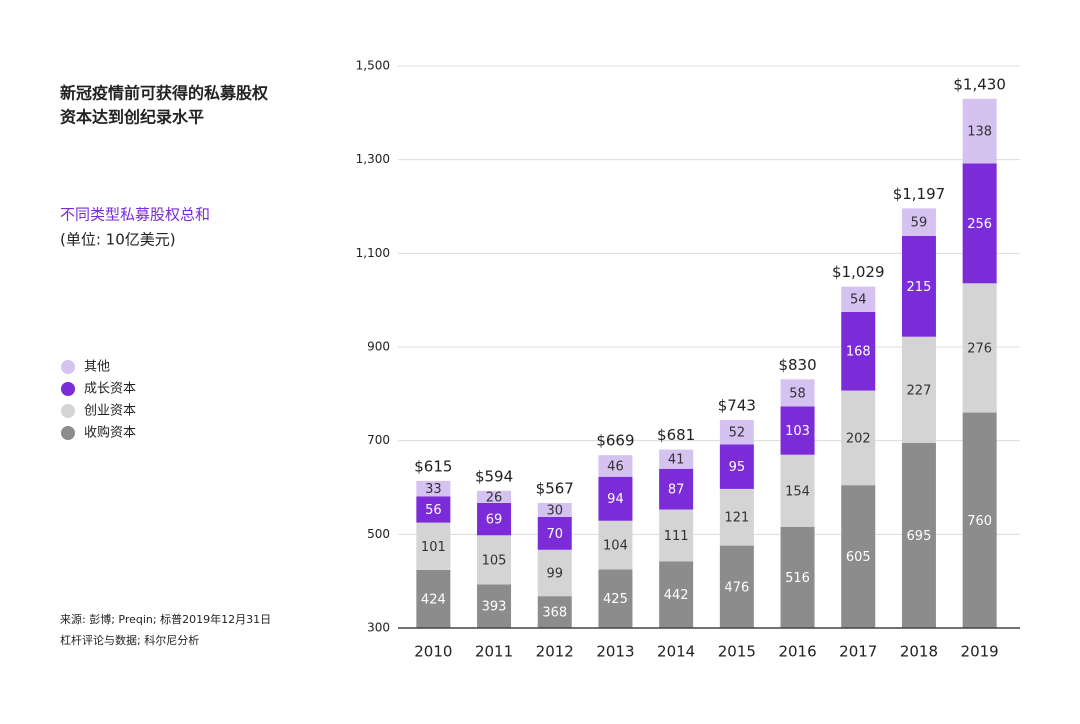 The image size is (1080, 724). I want to click on y-tick-label: 300, so click(378, 628).